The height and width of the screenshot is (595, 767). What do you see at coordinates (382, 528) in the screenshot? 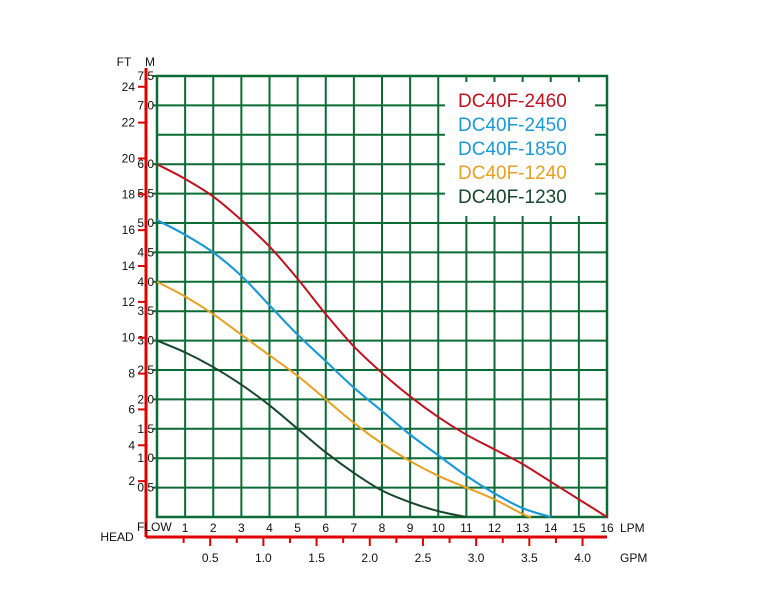
I see `lpm-tick-label: 8` at bounding box center [382, 528].